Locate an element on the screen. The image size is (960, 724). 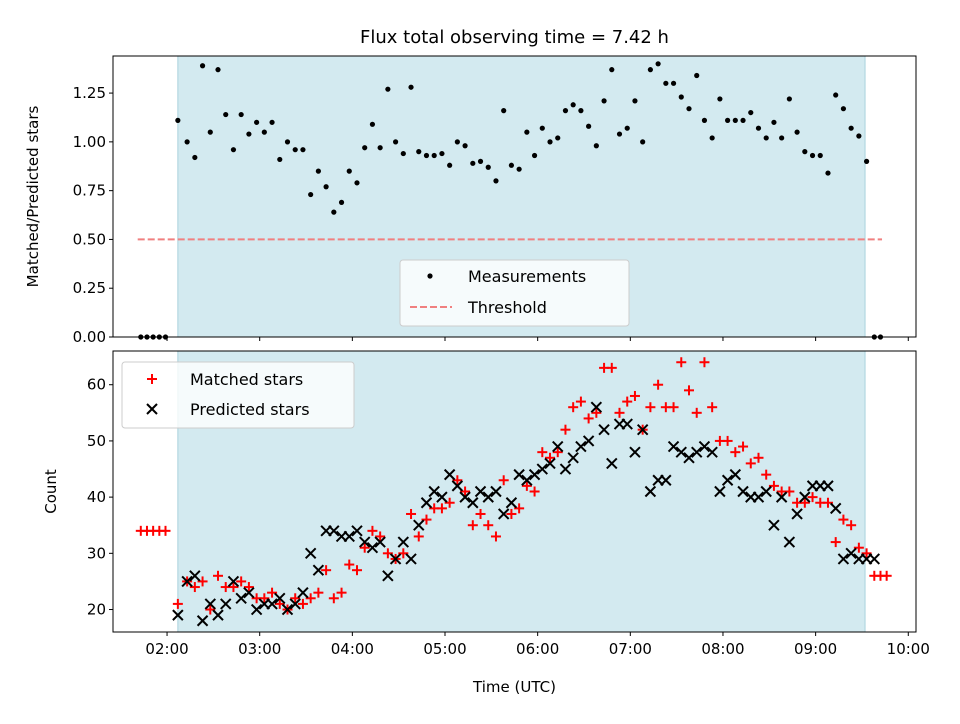
y-tick-label: 0.25 is located at coordinates (89, 288).